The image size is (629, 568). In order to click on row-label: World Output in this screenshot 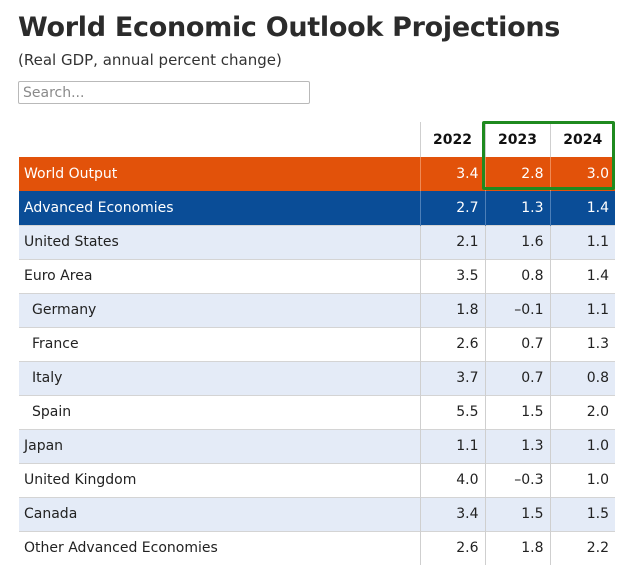, I will do `click(219, 174)`.